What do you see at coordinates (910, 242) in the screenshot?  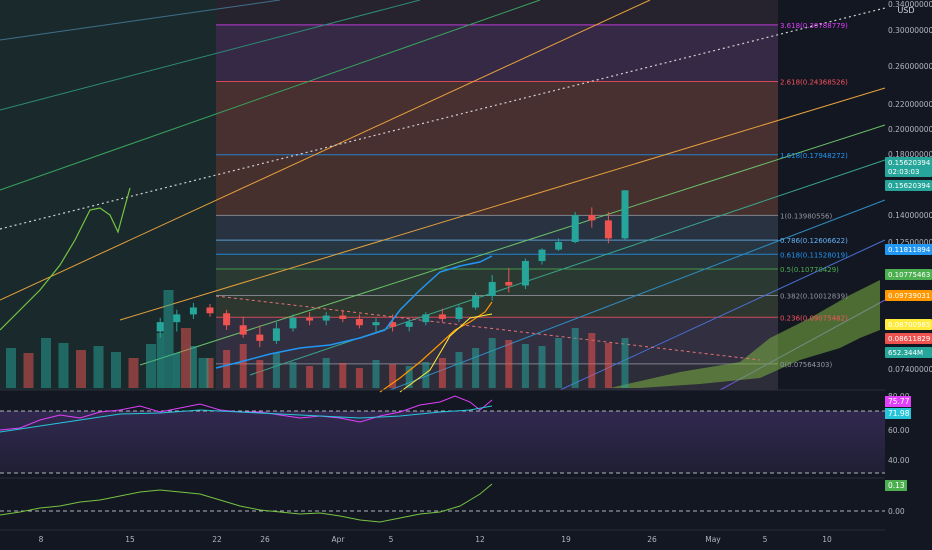 I see `price-tick-label: 0.12500000` at bounding box center [910, 242].